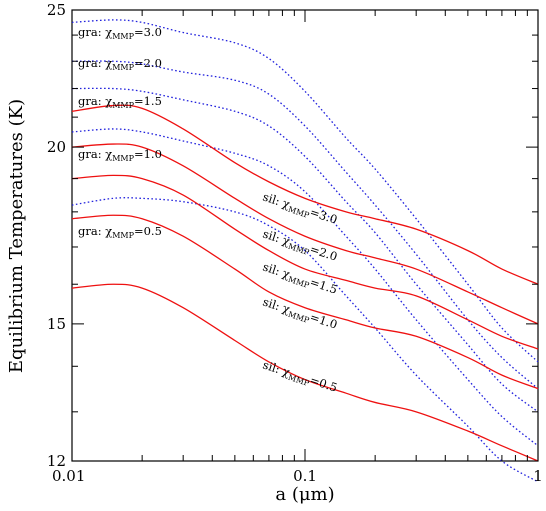  What do you see at coordinates (68, 476) in the screenshot?
I see `x-tick-label: 0.01` at bounding box center [68, 476].